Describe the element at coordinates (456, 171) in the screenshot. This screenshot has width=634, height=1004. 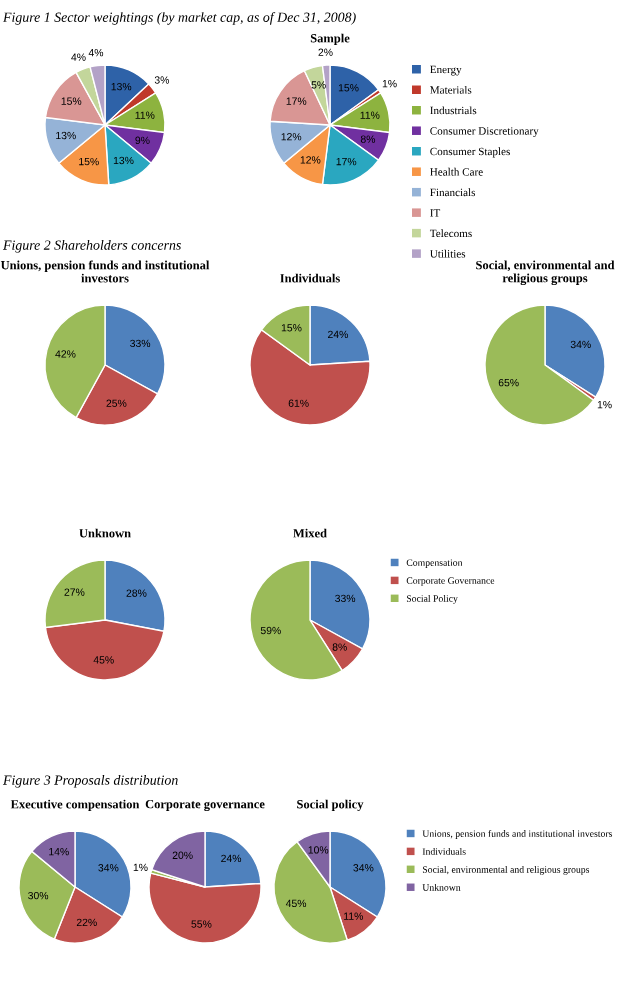
I see `legend-label: Health Care` at that location.